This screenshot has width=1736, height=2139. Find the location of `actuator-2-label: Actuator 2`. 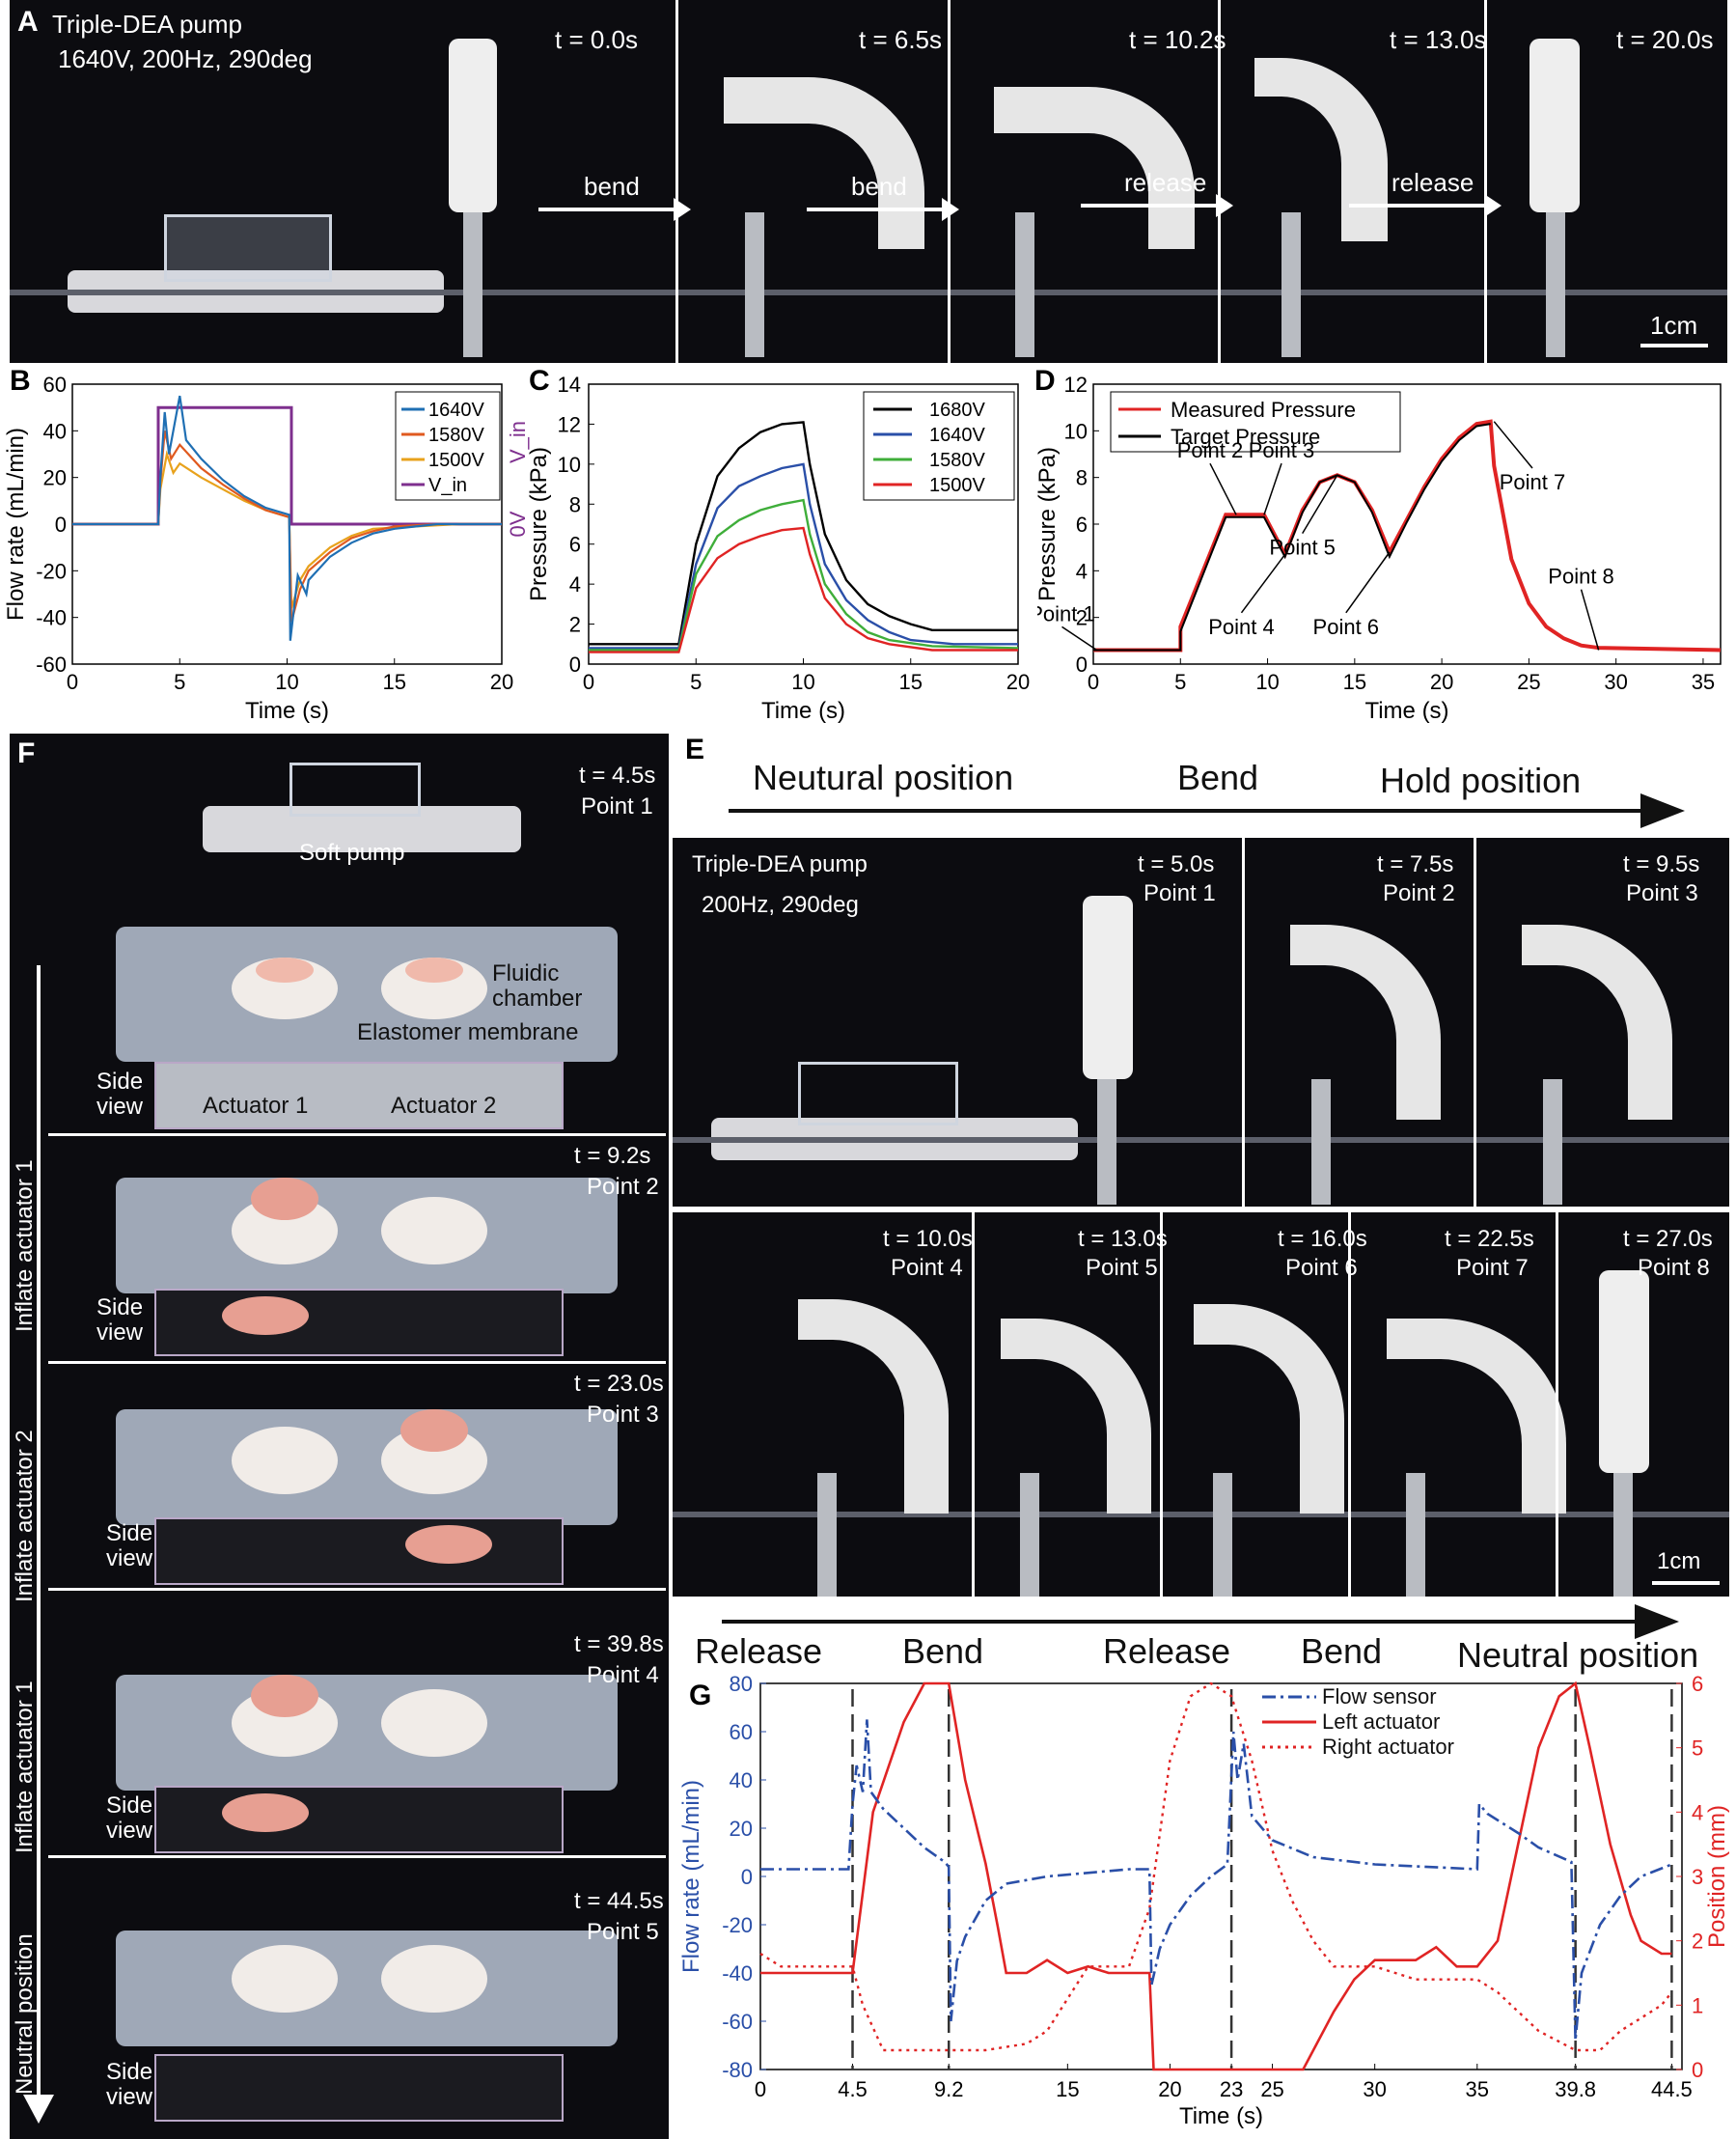

actuator-2-label: Actuator 2 is located at coordinates (444, 1106).